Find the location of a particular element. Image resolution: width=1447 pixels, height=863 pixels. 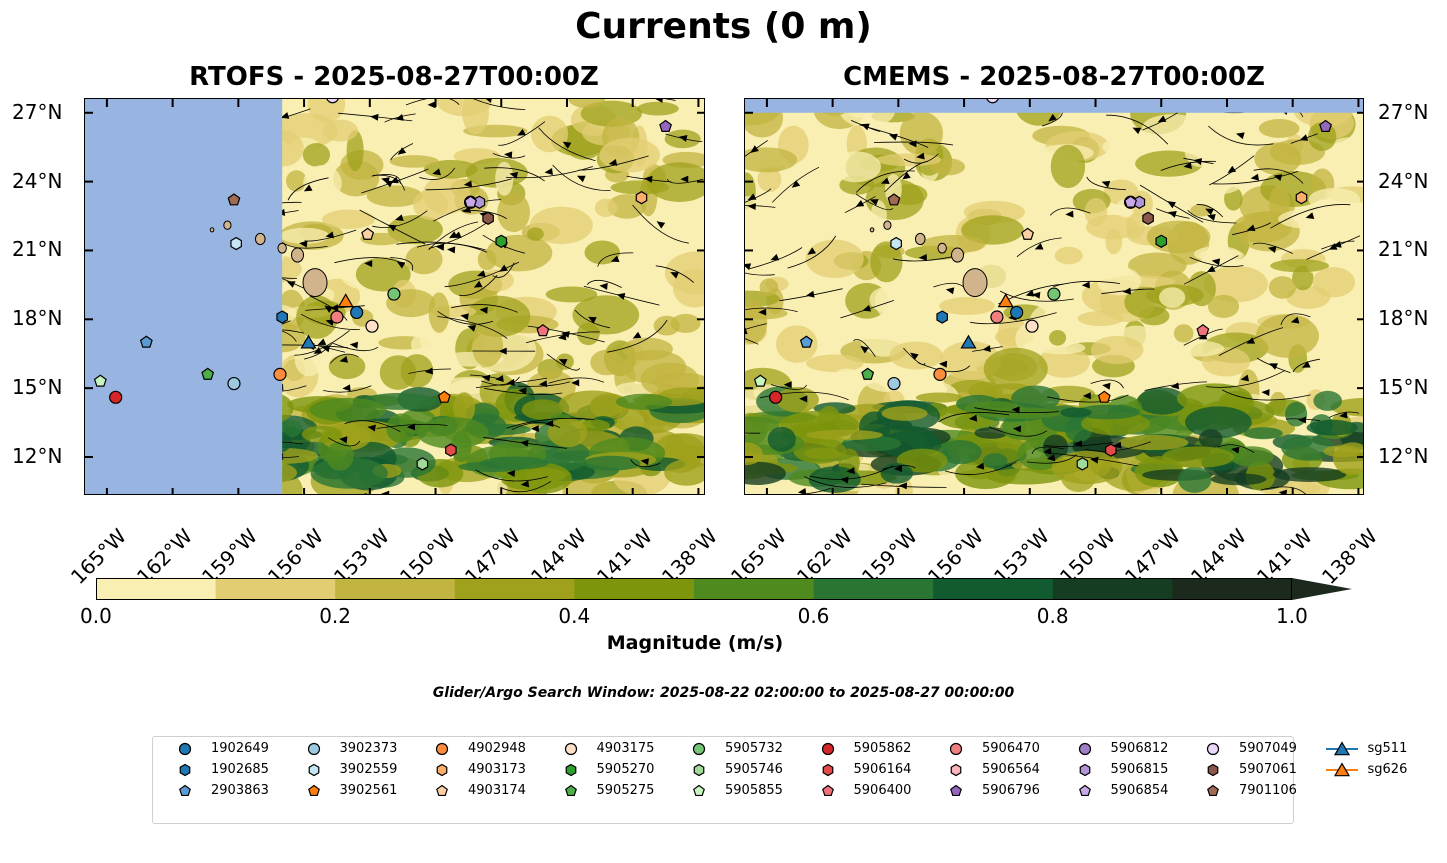

legend-label: 5906564 is located at coordinates (1011, 769).